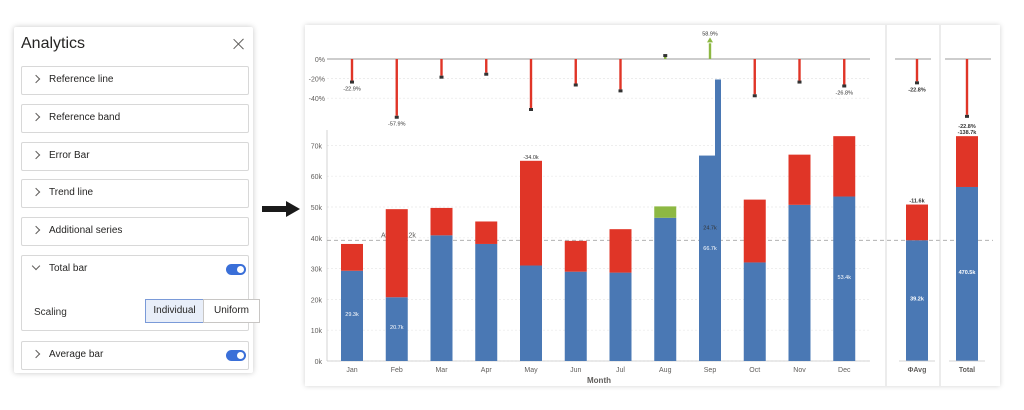  What do you see at coordinates (81, 79) in the screenshot?
I see `section-label: Reference line` at bounding box center [81, 79].